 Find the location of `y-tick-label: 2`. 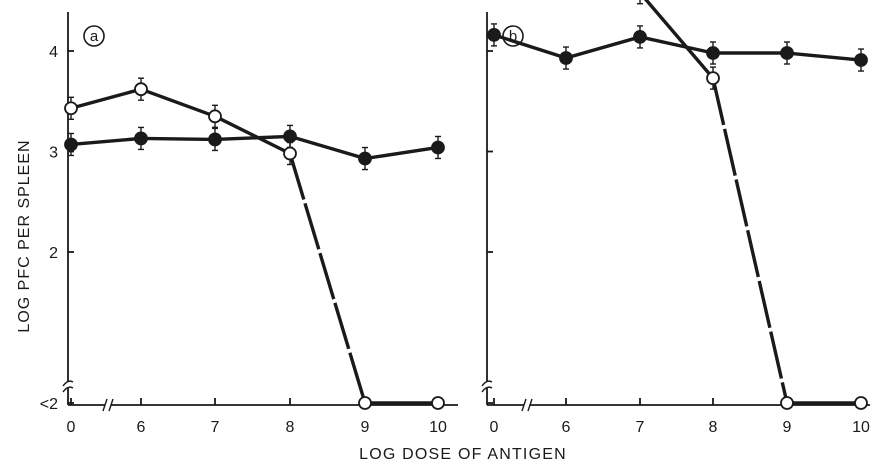

y-tick-label: 2 is located at coordinates (53, 253).